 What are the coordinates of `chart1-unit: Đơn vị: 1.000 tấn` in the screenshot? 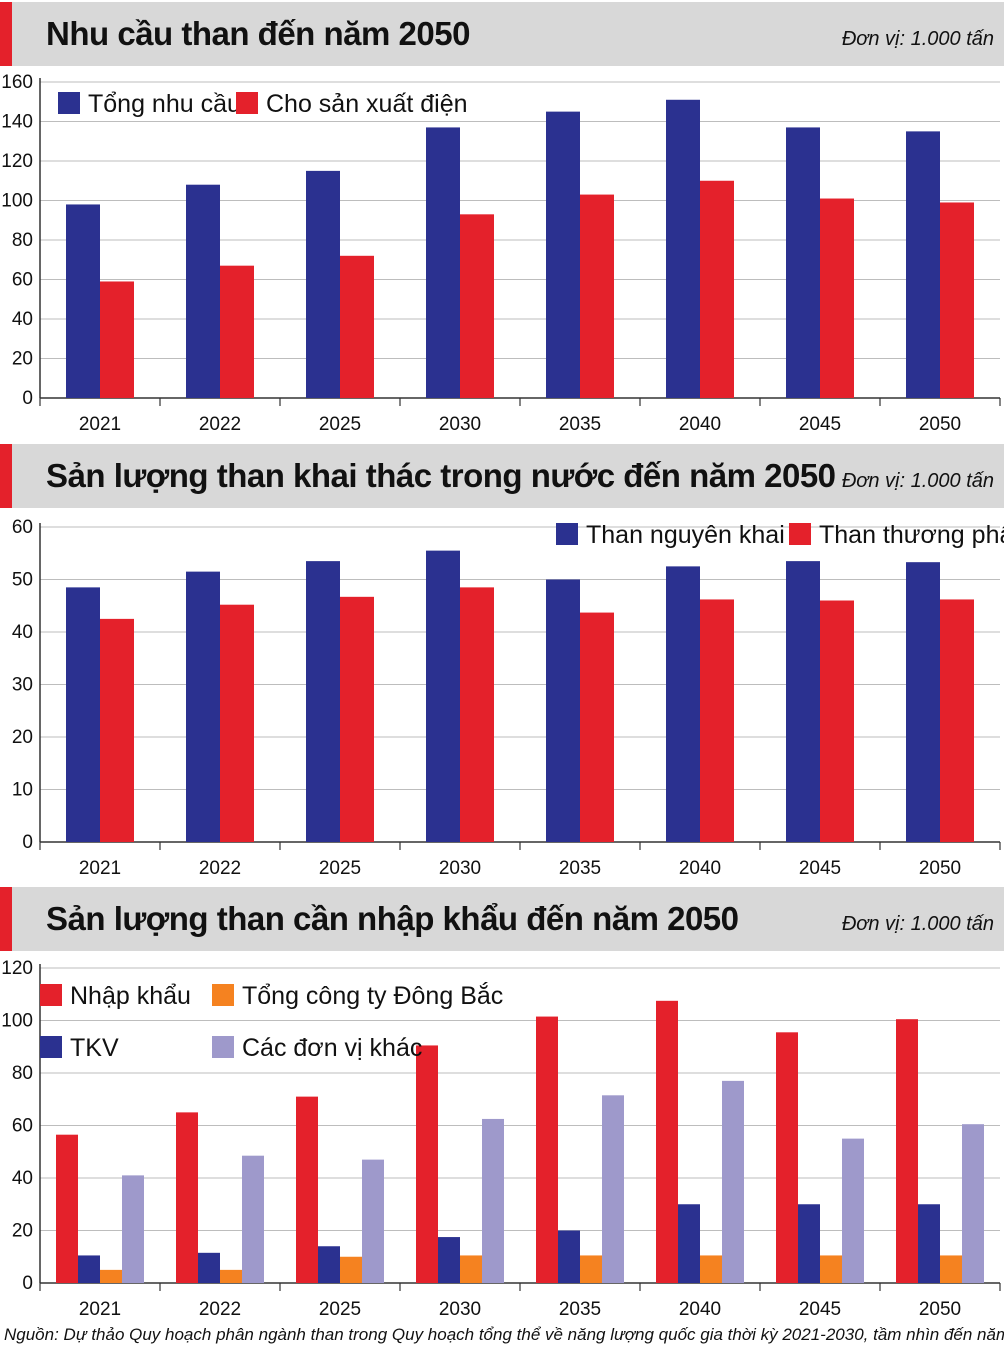 It's located at (917, 39).